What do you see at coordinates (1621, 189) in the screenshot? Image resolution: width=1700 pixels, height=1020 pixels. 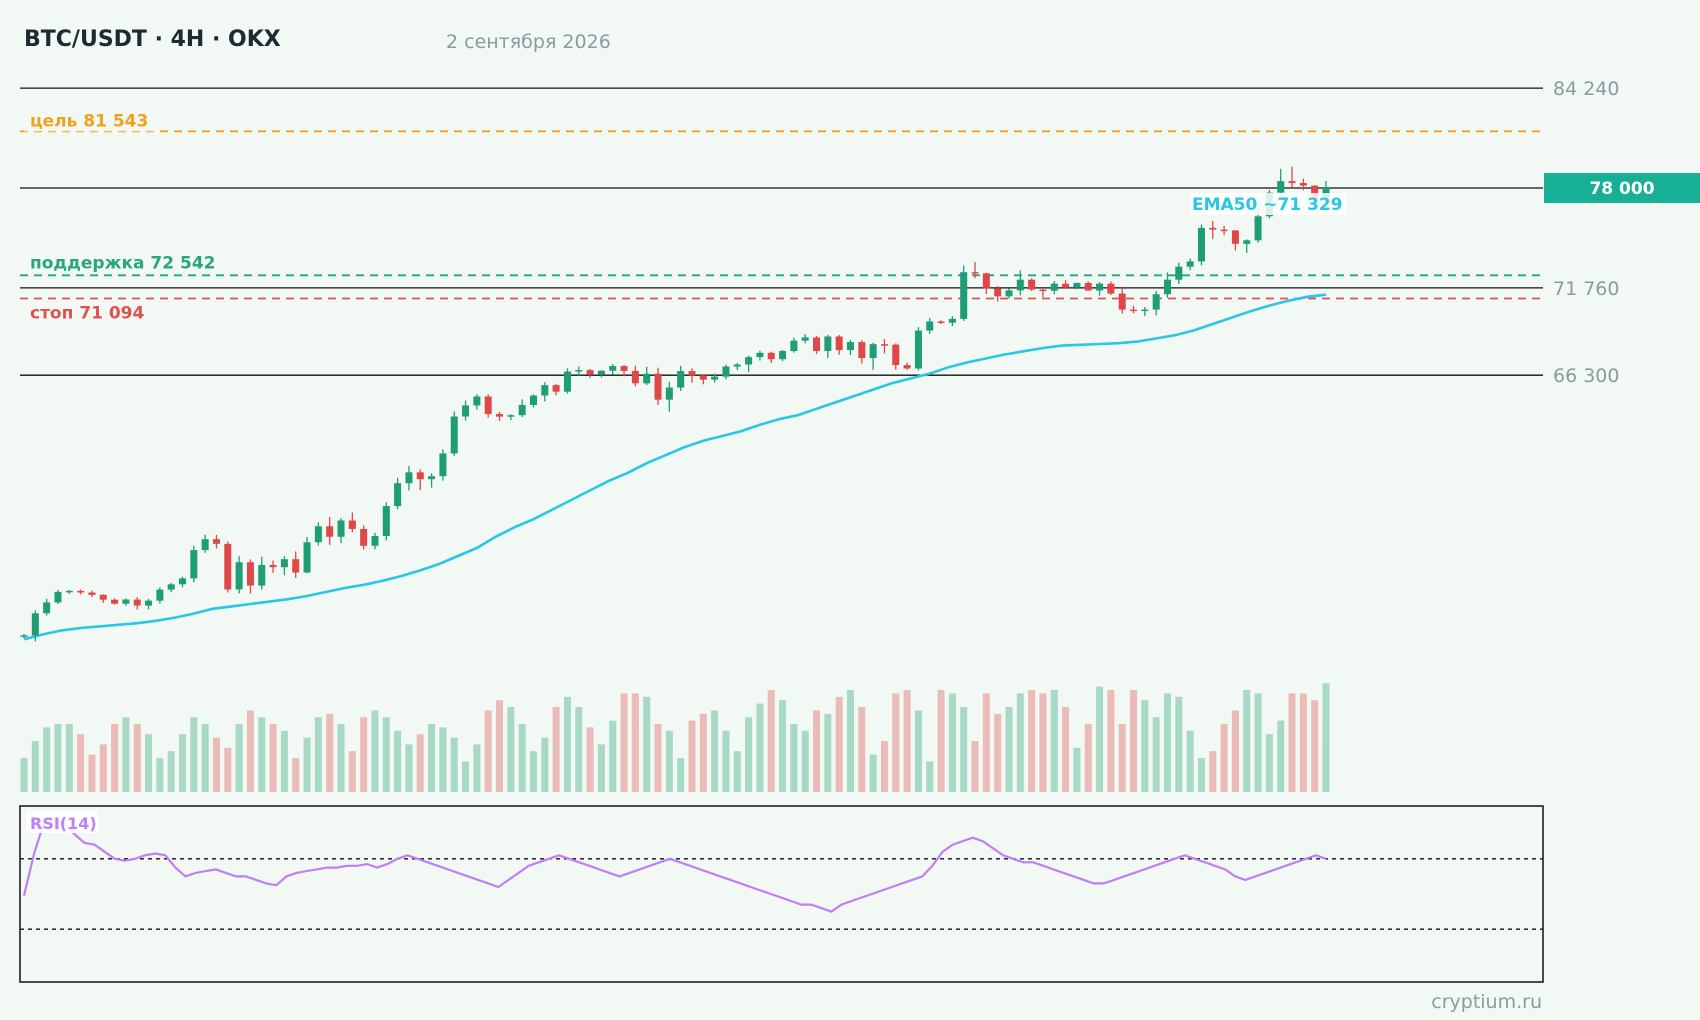 I see `current-price-label: 78 000` at bounding box center [1621, 189].